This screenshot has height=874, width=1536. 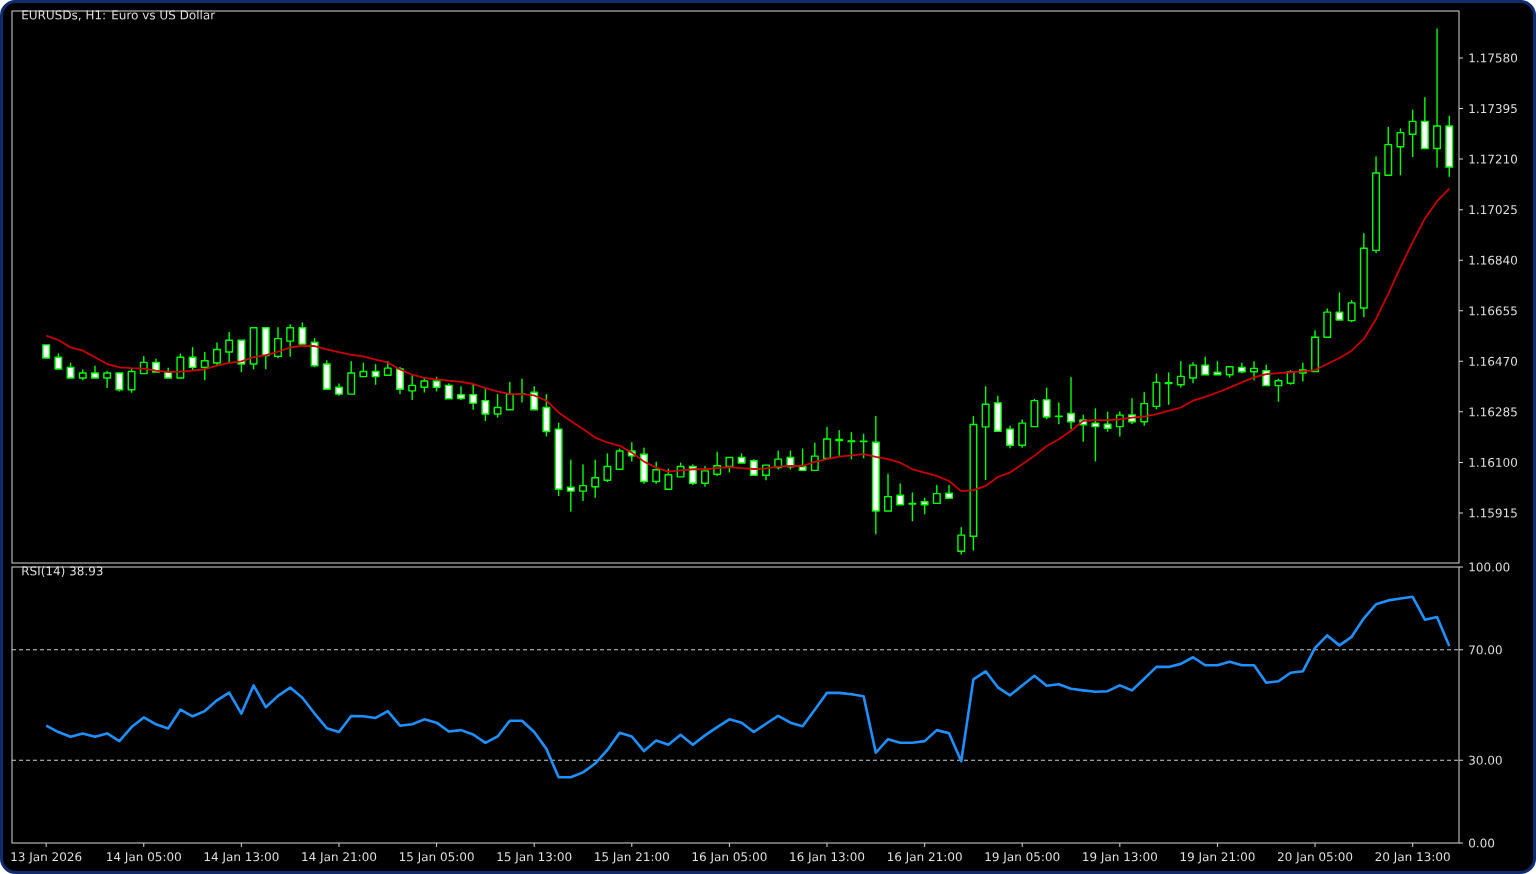 What do you see at coordinates (1493, 412) in the screenshot?
I see `y-tick-label: 1.16285` at bounding box center [1493, 412].